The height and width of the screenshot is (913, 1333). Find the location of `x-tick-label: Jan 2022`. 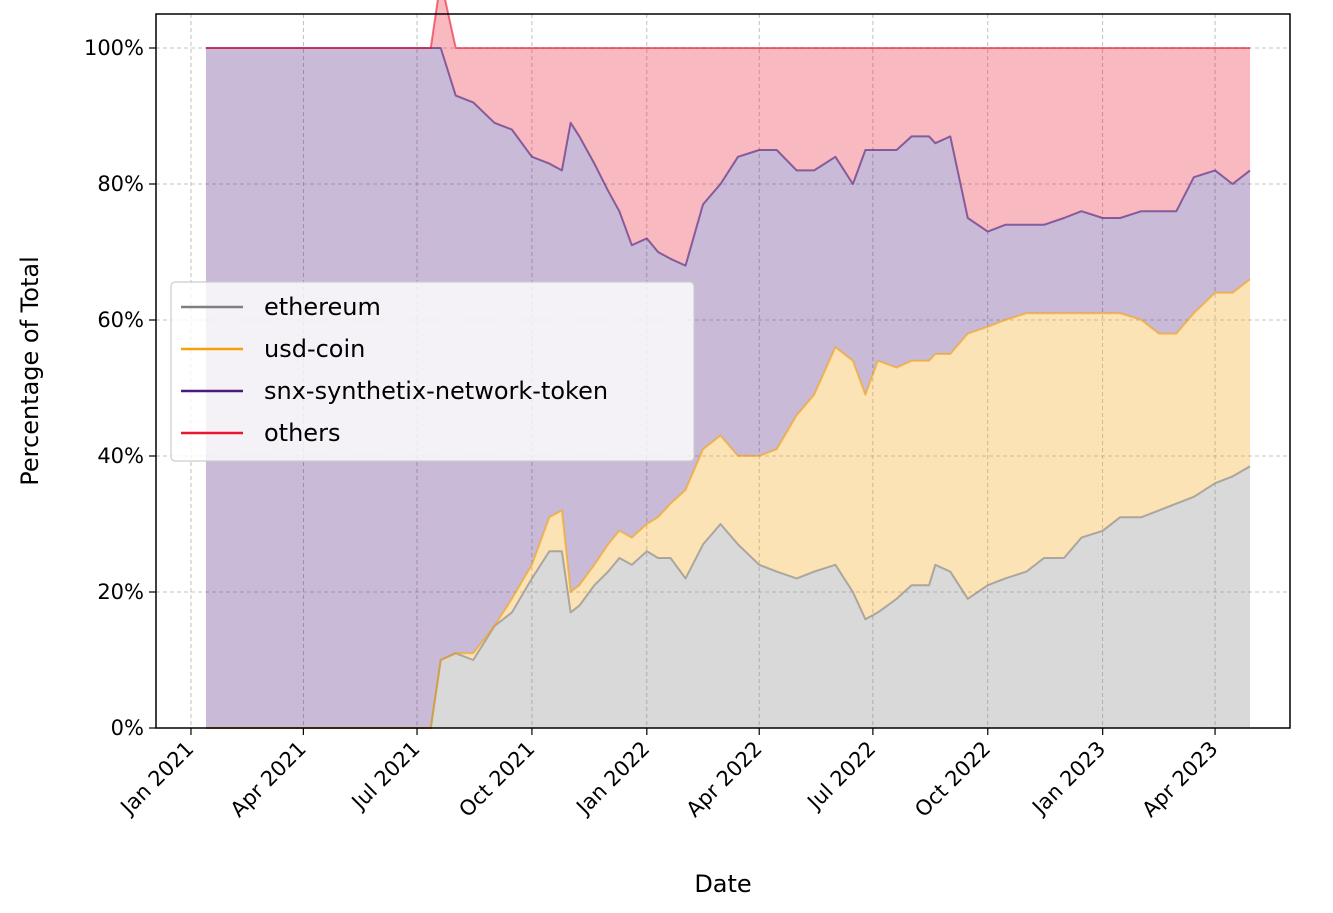

x-tick-label: Jan 2022 is located at coordinates (613, 779).